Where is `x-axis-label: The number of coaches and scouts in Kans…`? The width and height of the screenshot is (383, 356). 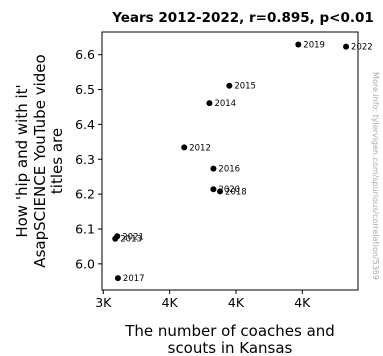
x-axis-label: The number of coaches and scouts in Kans… is located at coordinates (229, 339).